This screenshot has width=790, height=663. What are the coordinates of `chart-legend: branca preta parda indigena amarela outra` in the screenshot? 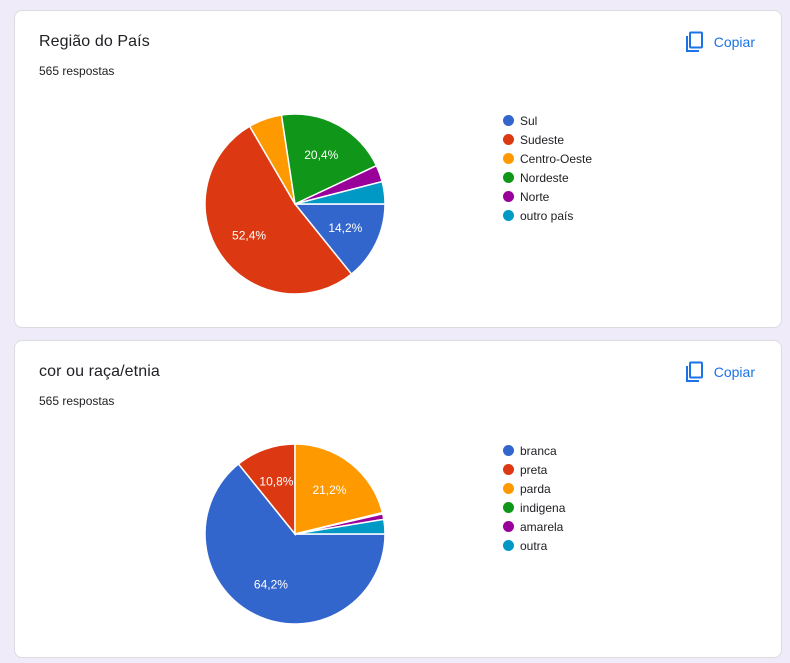 It's located at (534, 498).